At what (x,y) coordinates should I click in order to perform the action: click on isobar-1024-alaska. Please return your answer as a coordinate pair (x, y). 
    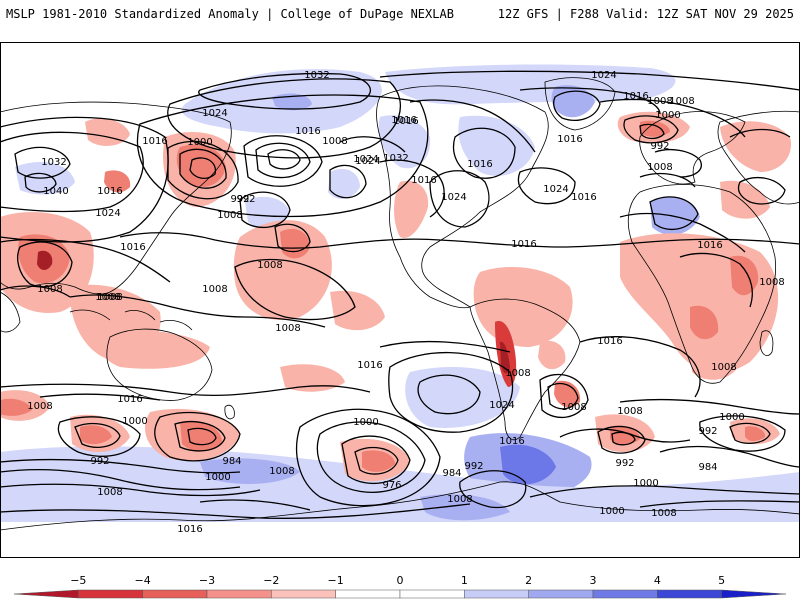
    Looking at the image, I should click on (348, 181).